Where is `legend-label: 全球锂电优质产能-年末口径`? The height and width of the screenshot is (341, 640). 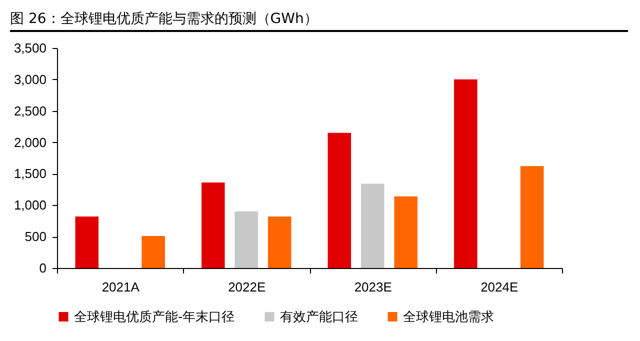
legend-label: 全球锂电优质产能-年末口径 is located at coordinates (154, 317).